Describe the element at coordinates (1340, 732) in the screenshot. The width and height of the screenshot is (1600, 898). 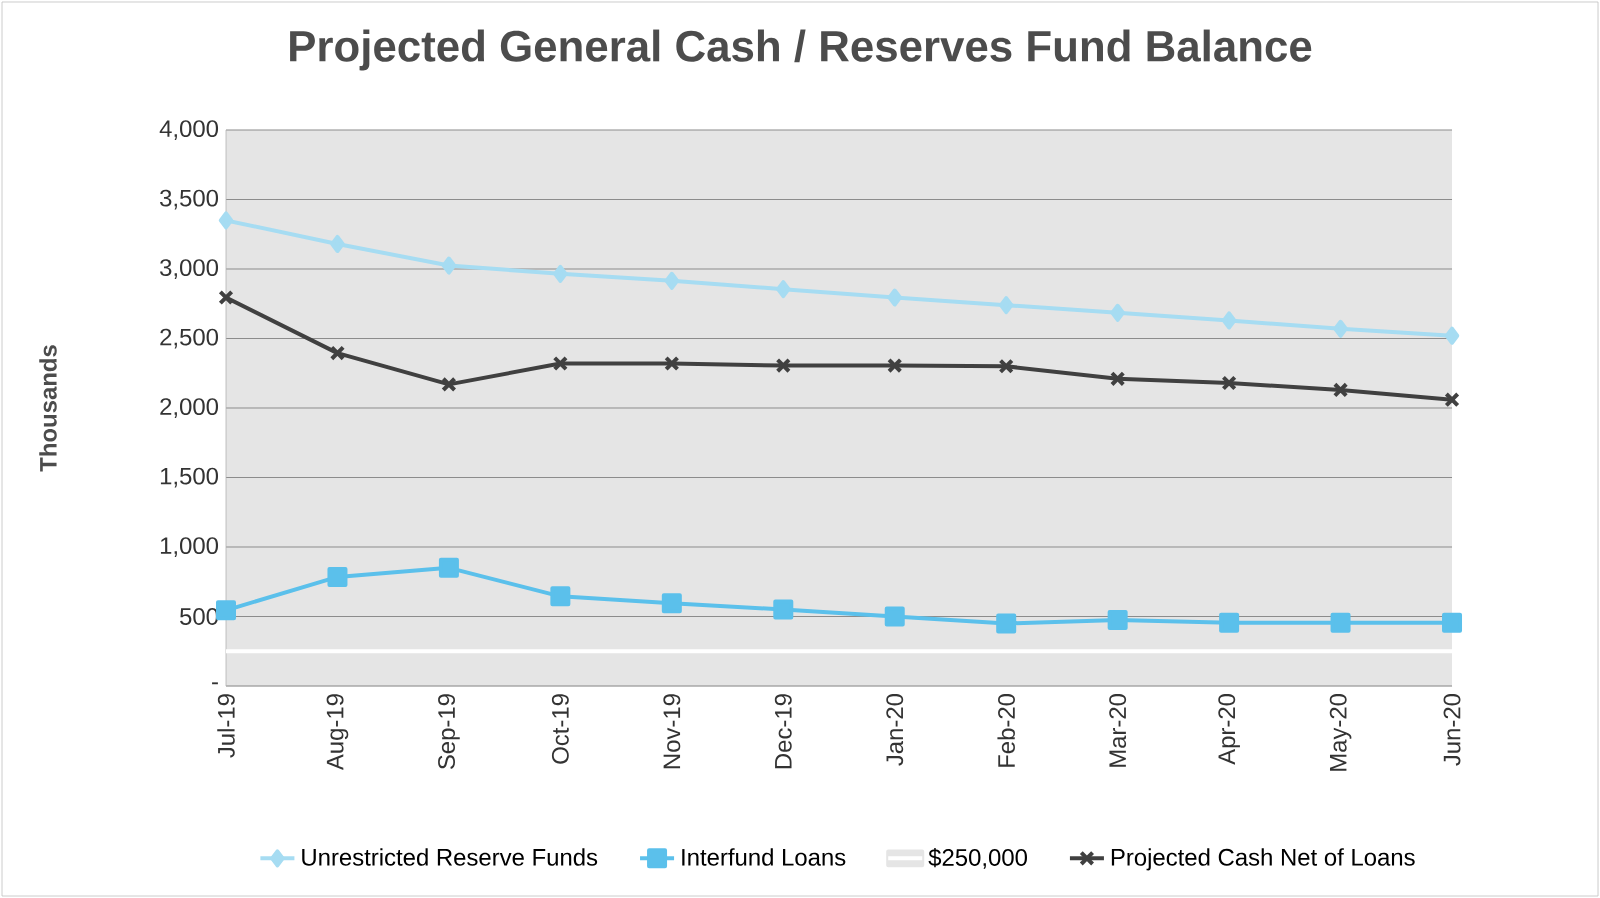
I see `x-tick-label: May-20` at that location.